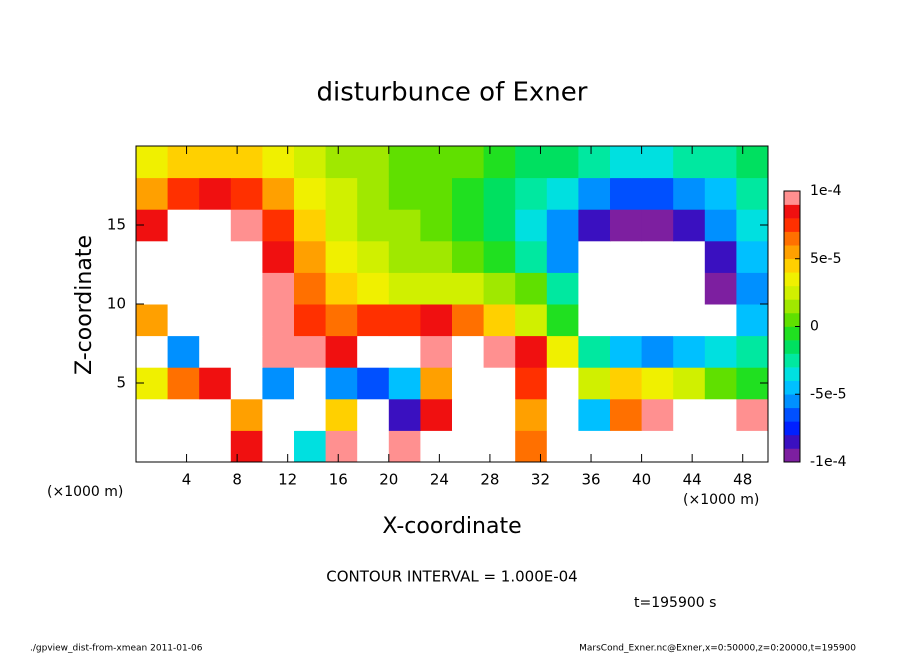  What do you see at coordinates (187, 480) in the screenshot?
I see `x-tick-label: 4` at bounding box center [187, 480].